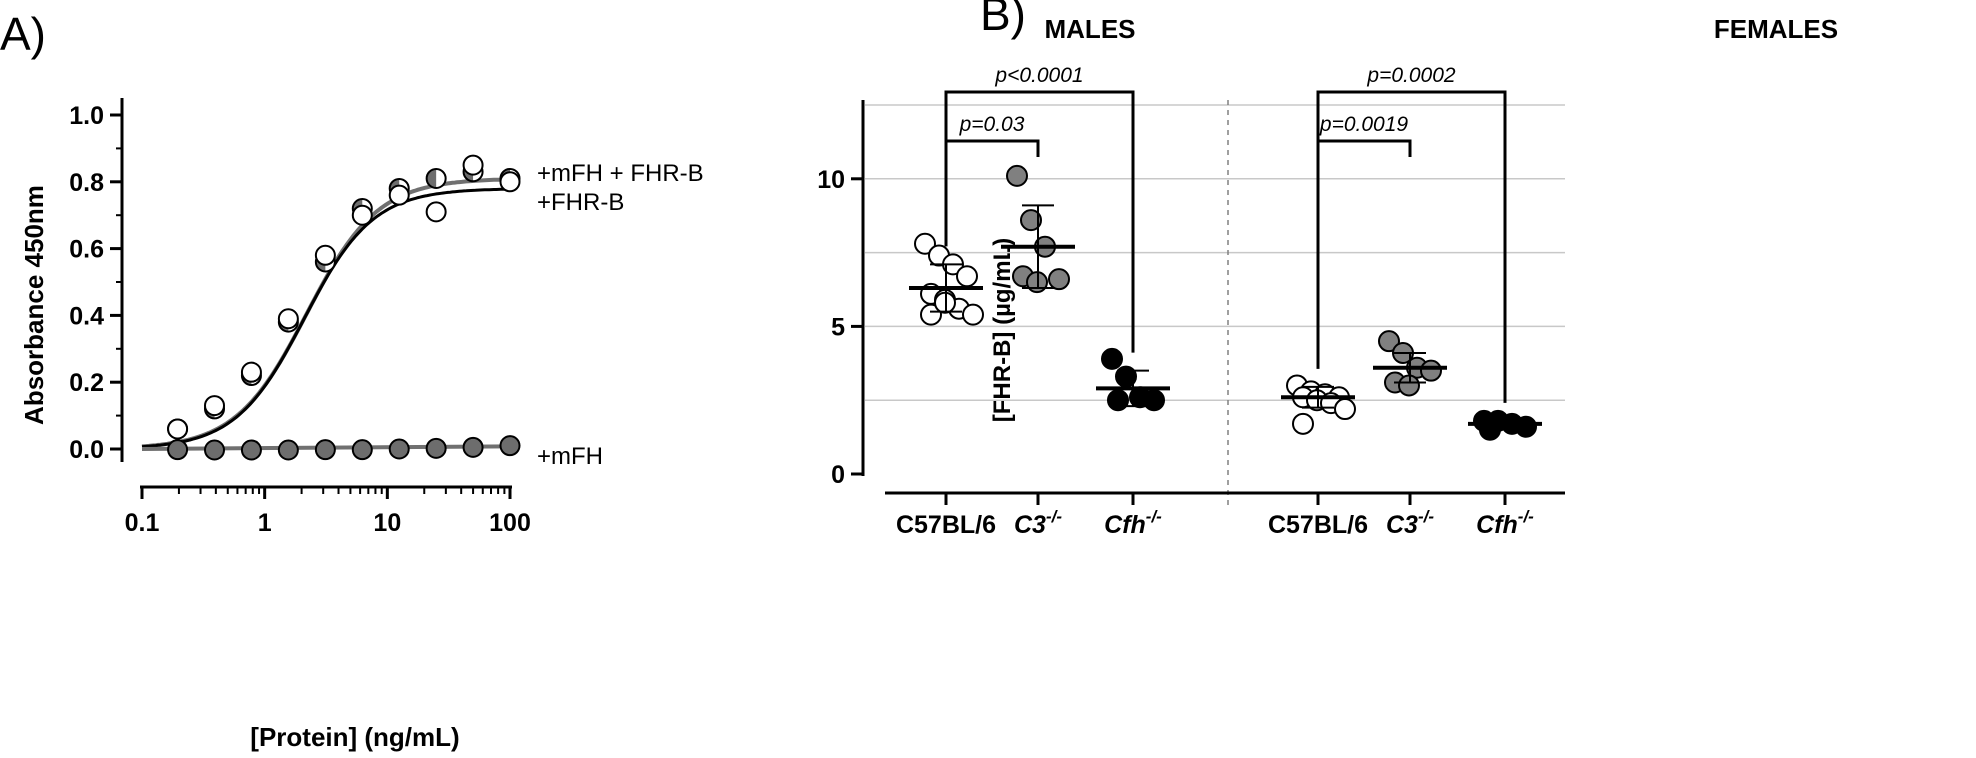  I want to click on panel-a-x-tick-label: 100, so click(510, 523).